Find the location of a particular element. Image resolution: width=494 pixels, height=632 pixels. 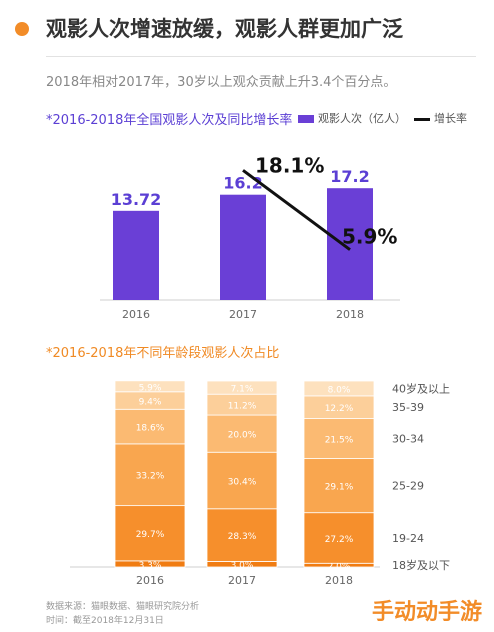

growth-label-2018: 5.9% is located at coordinates (369, 237).